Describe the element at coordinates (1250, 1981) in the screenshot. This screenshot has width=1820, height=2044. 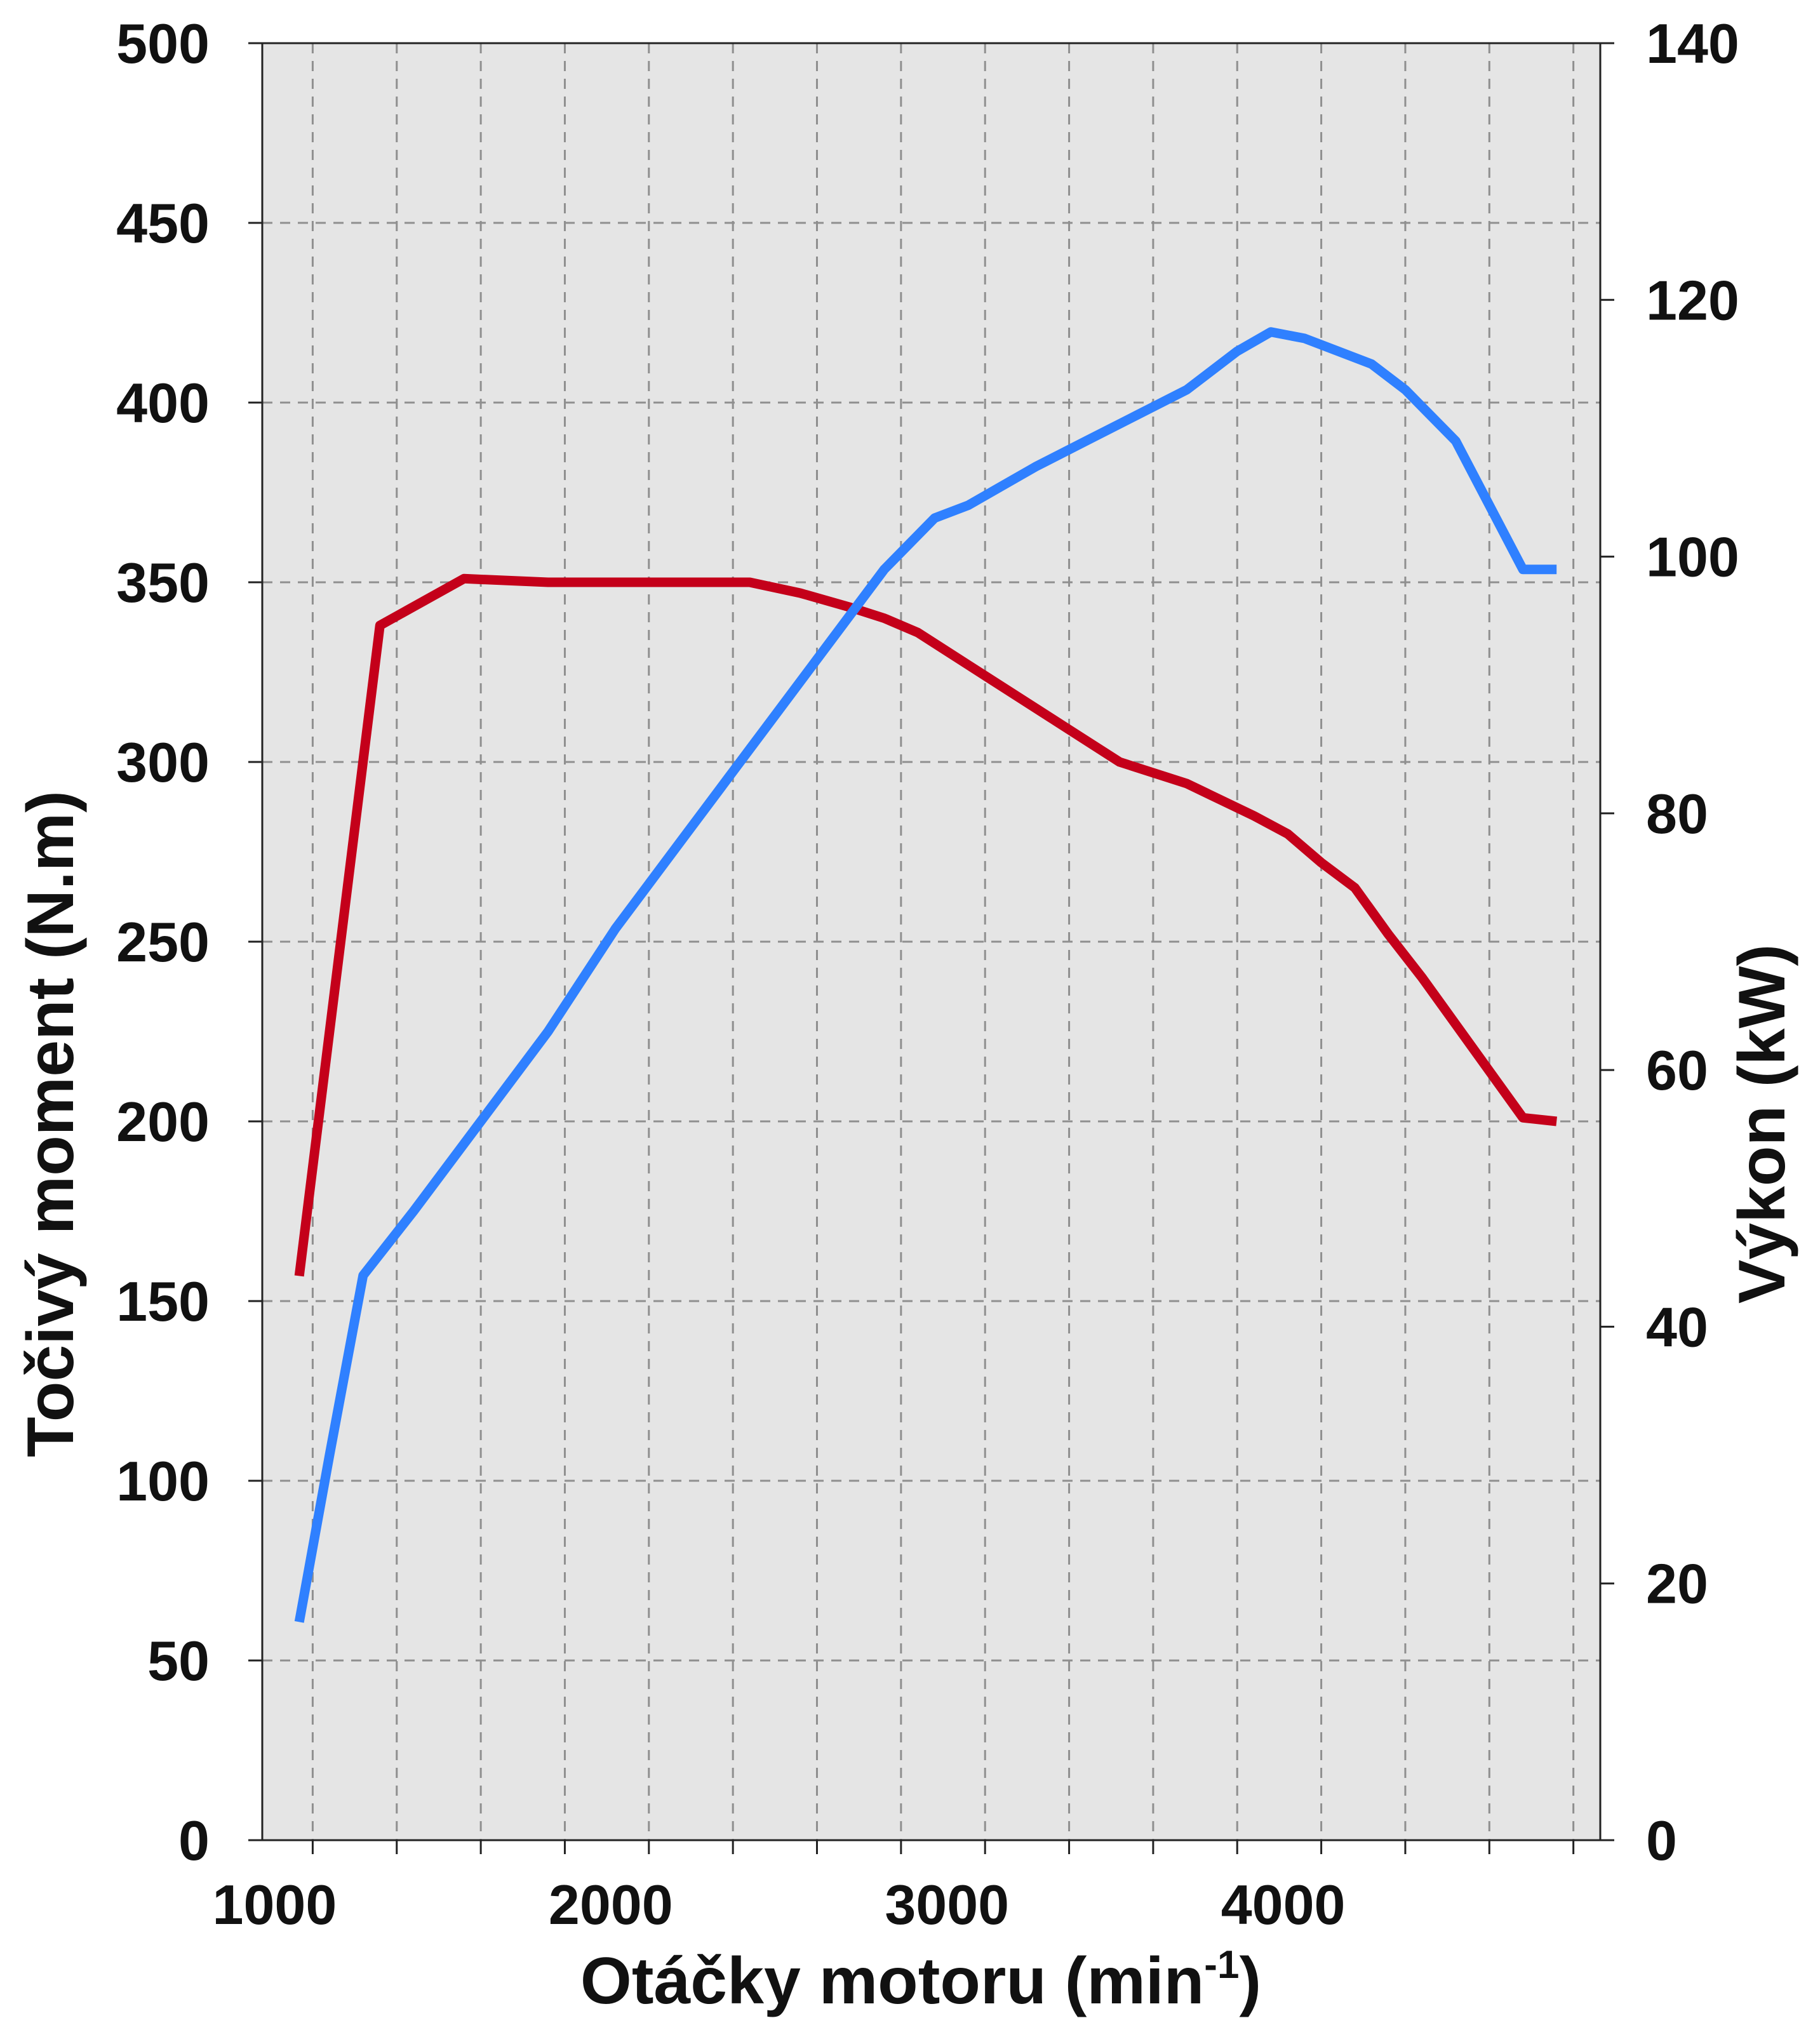
I see `x-axis-title-end: )` at that location.